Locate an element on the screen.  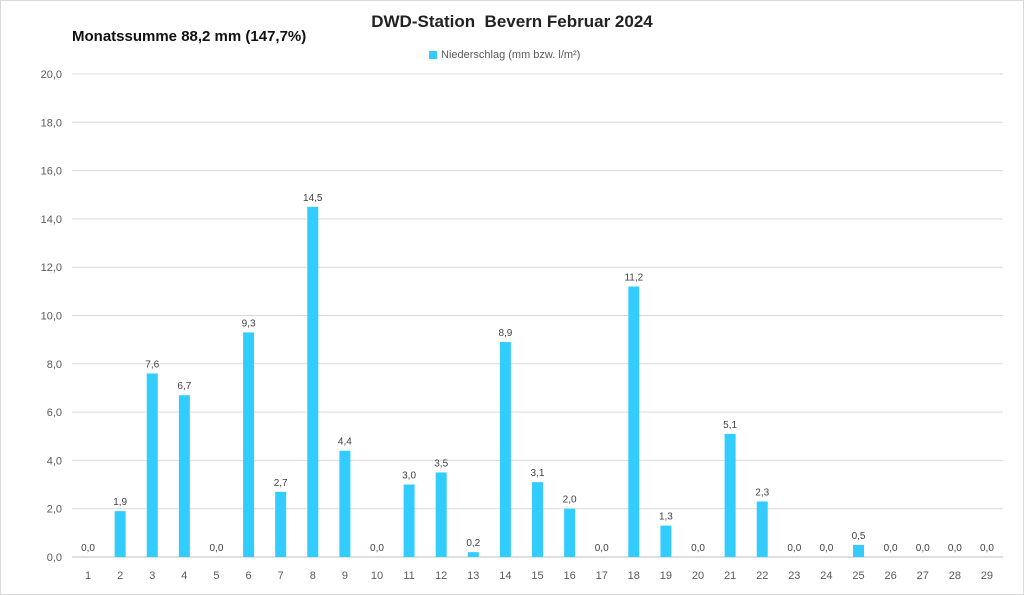
data-label: 7,6 is located at coordinates (152, 364).